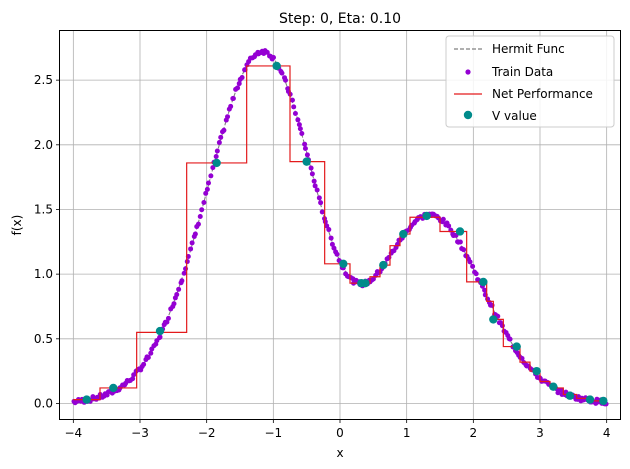  I want to click on y-tick-label-1: 0.5, so click(43, 339).